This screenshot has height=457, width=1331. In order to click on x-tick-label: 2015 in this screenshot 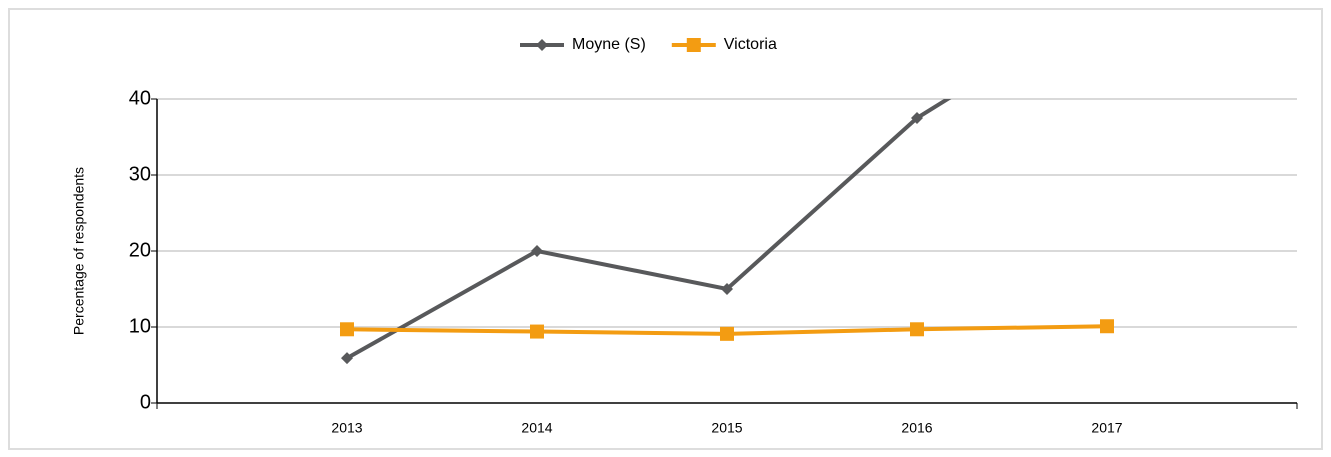, I will do `click(726, 428)`.